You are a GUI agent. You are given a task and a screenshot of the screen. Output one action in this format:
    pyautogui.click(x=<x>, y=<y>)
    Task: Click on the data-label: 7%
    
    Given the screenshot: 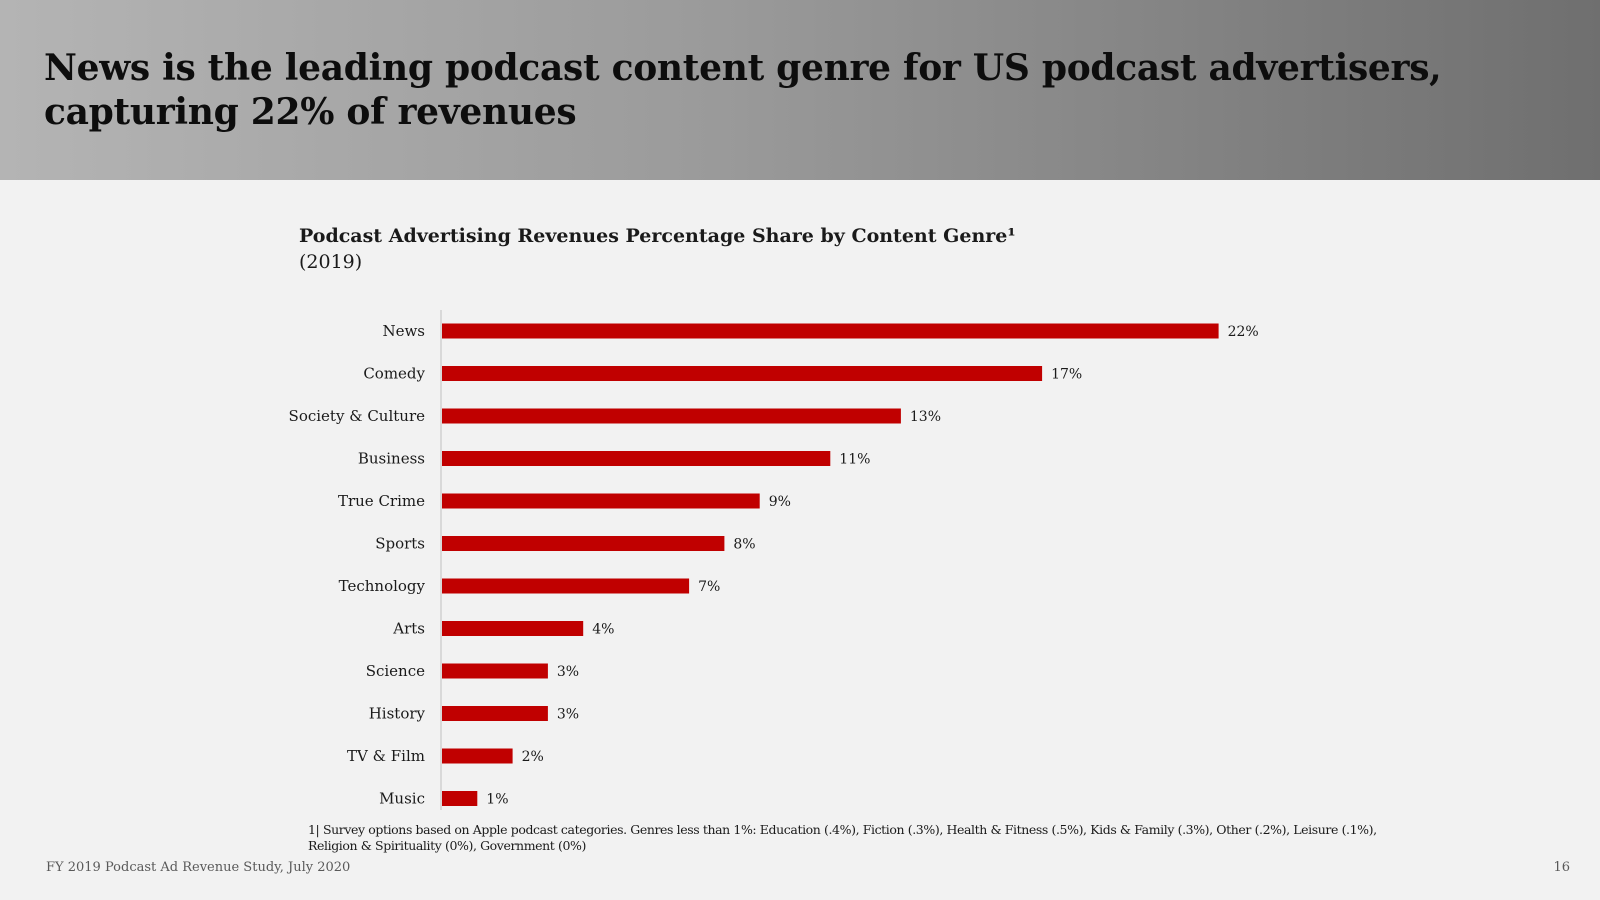 What is the action you would take?
    pyautogui.click(x=709, y=587)
    